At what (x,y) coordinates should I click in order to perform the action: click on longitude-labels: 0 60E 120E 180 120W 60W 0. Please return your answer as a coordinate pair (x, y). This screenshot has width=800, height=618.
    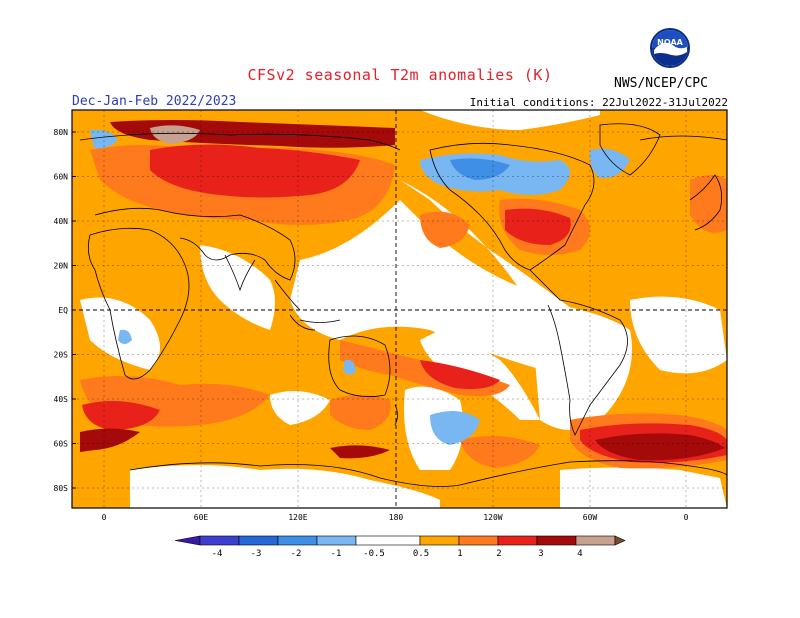
    Looking at the image, I should click on (395, 517).